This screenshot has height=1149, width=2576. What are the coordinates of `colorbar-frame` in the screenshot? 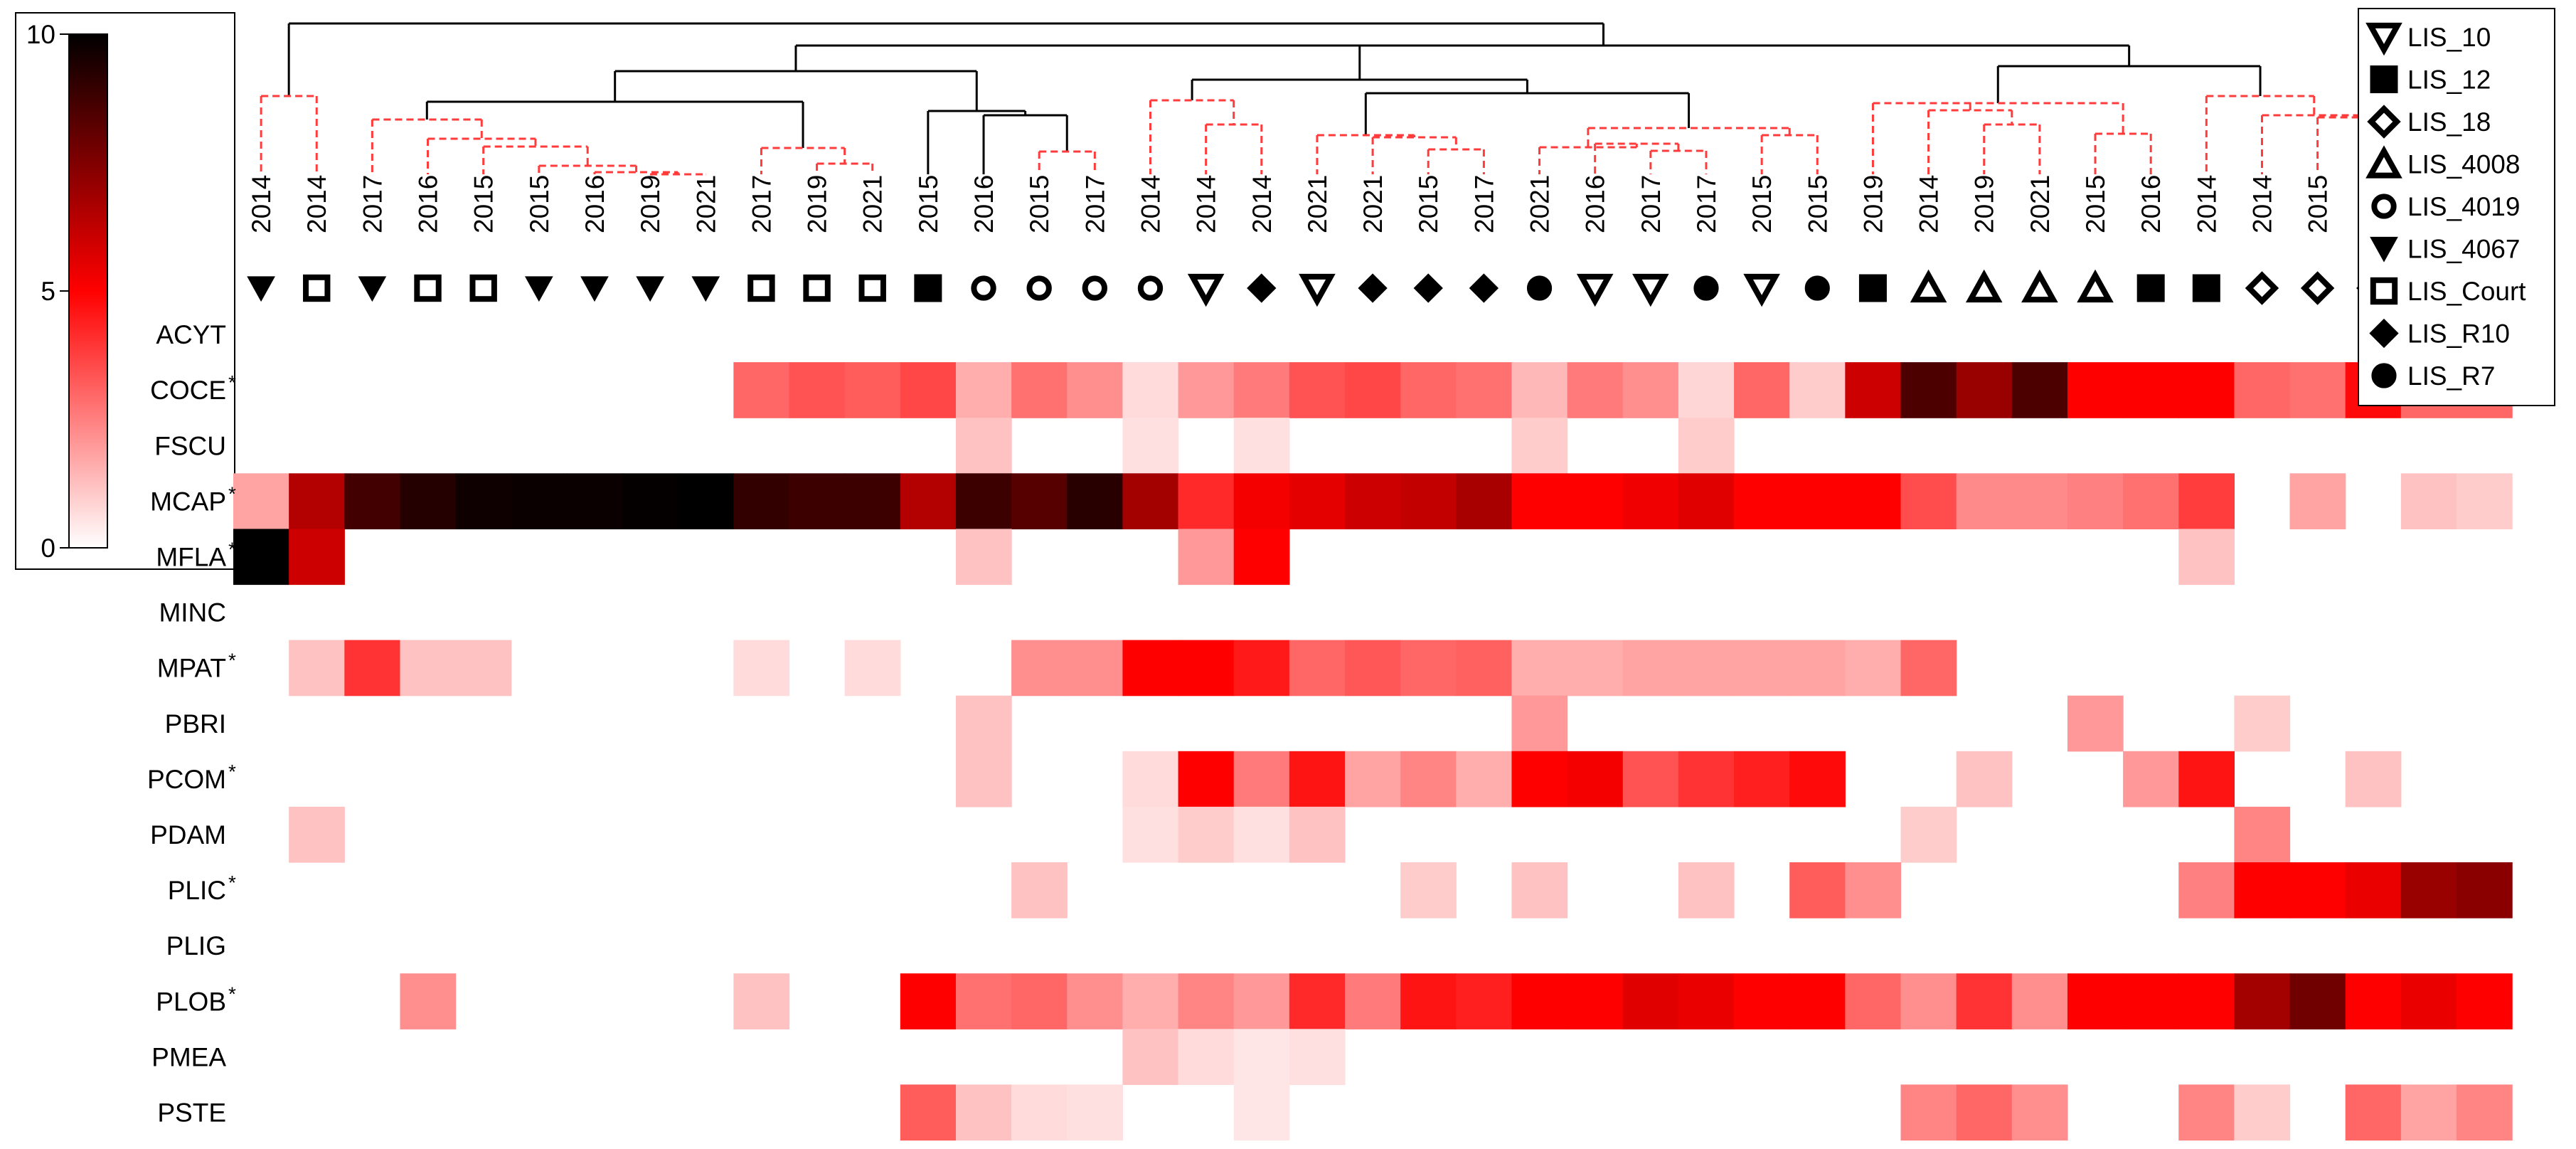 It's located at (125, 291).